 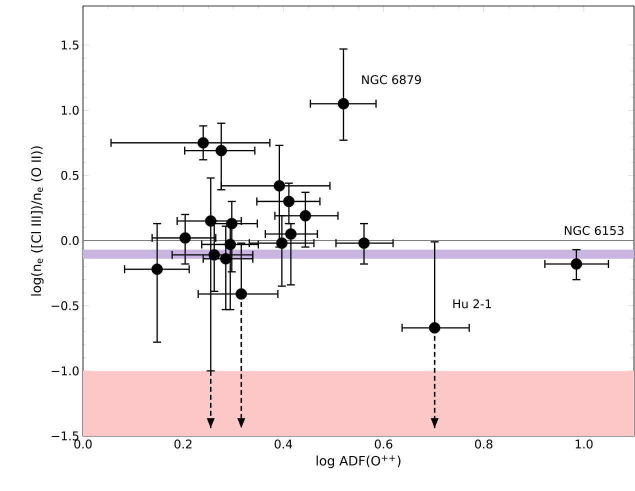 What do you see at coordinates (37, 221) in the screenshot?
I see `y-axis-title: log(n$_{e}$ ([Cl III])/n$_{e}$ (O II))` at bounding box center [37, 221].